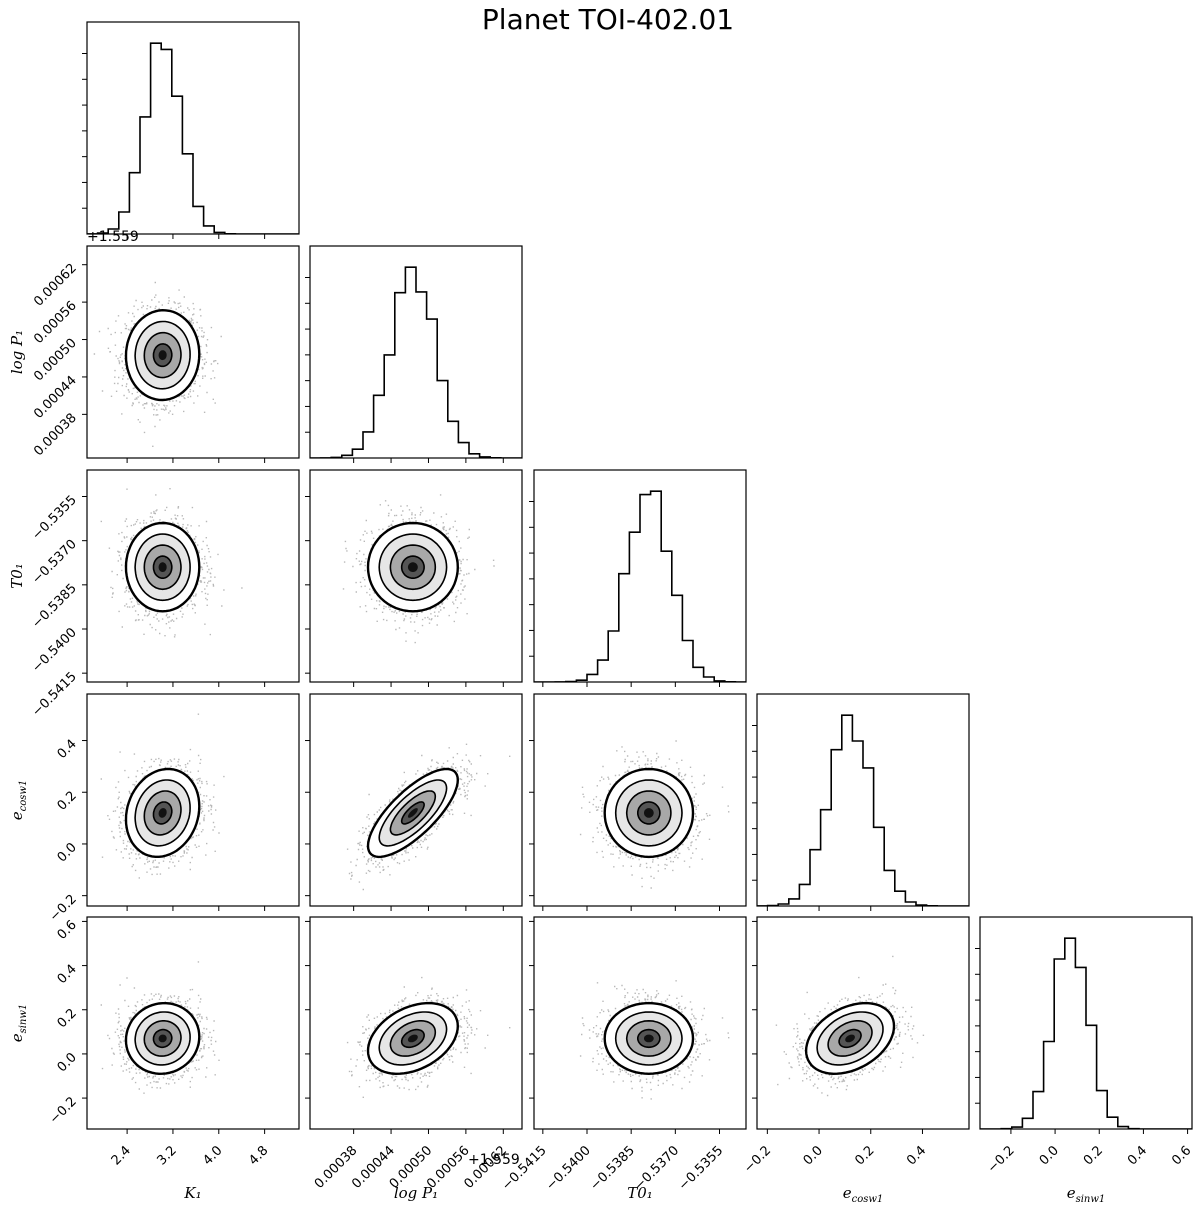  I want to click on xtick-label: 0.4, so click(916, 1155).